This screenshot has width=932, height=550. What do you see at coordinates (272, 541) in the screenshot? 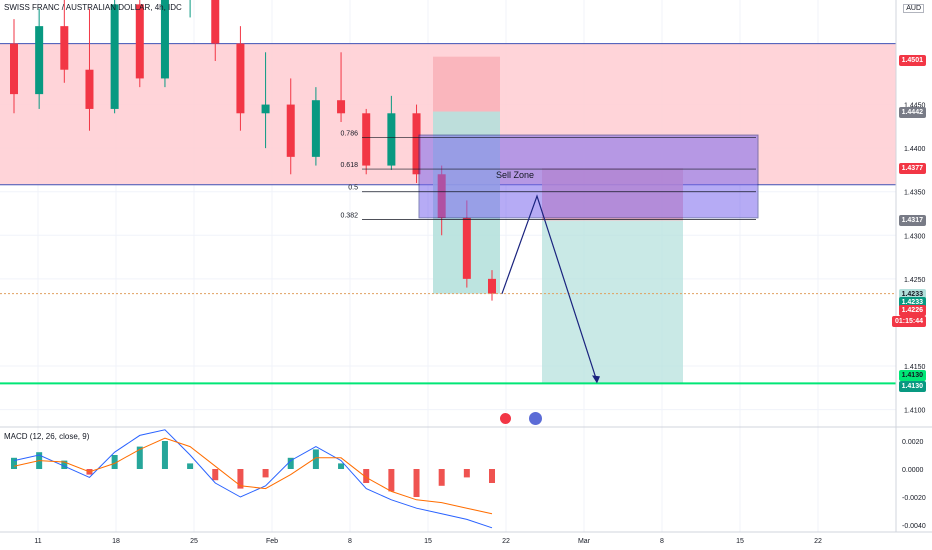
I see `time-tick-label: Feb` at bounding box center [272, 541].